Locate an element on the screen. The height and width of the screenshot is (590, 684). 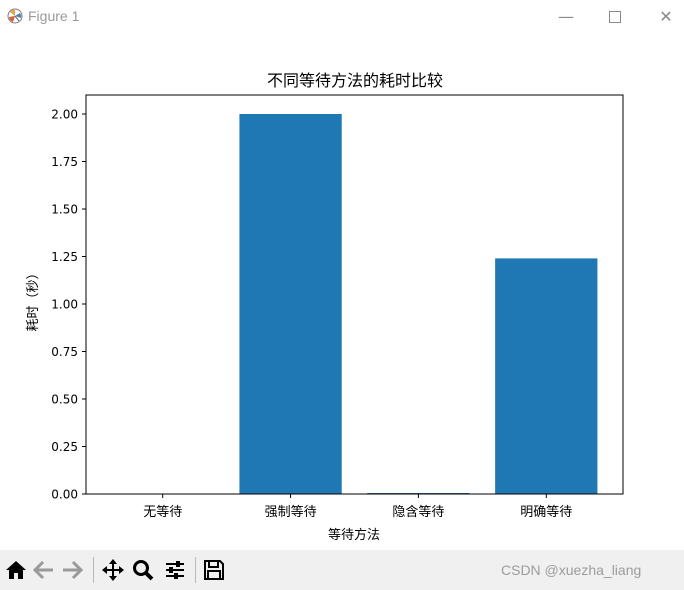
window-title: Figure 1 is located at coordinates (54, 16).